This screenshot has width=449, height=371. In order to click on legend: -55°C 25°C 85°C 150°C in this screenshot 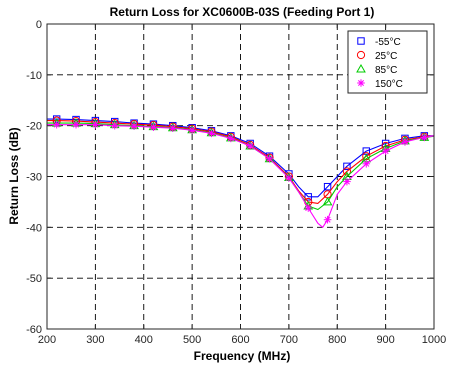, I will do `click(387, 62)`.